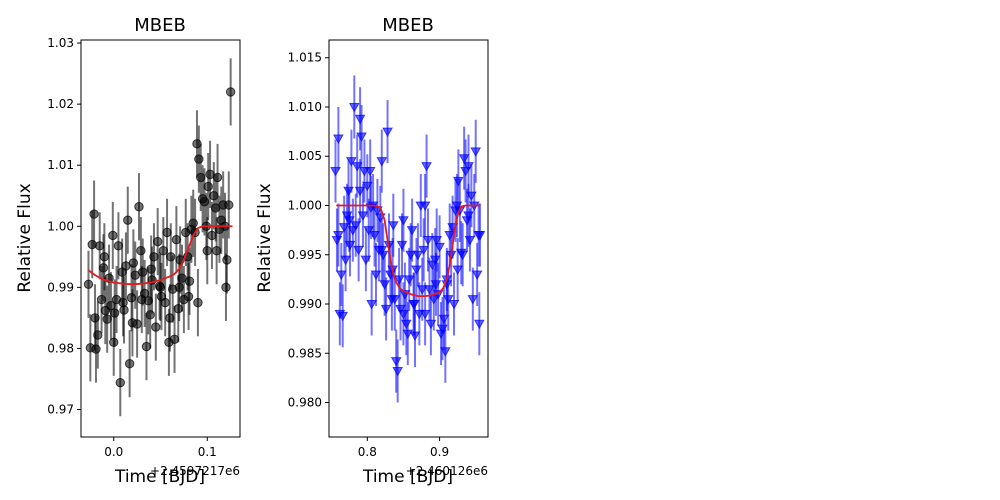 This screenshot has width=1000, height=500. I want to click on y-tick-label: 0.97, so click(60, 410).